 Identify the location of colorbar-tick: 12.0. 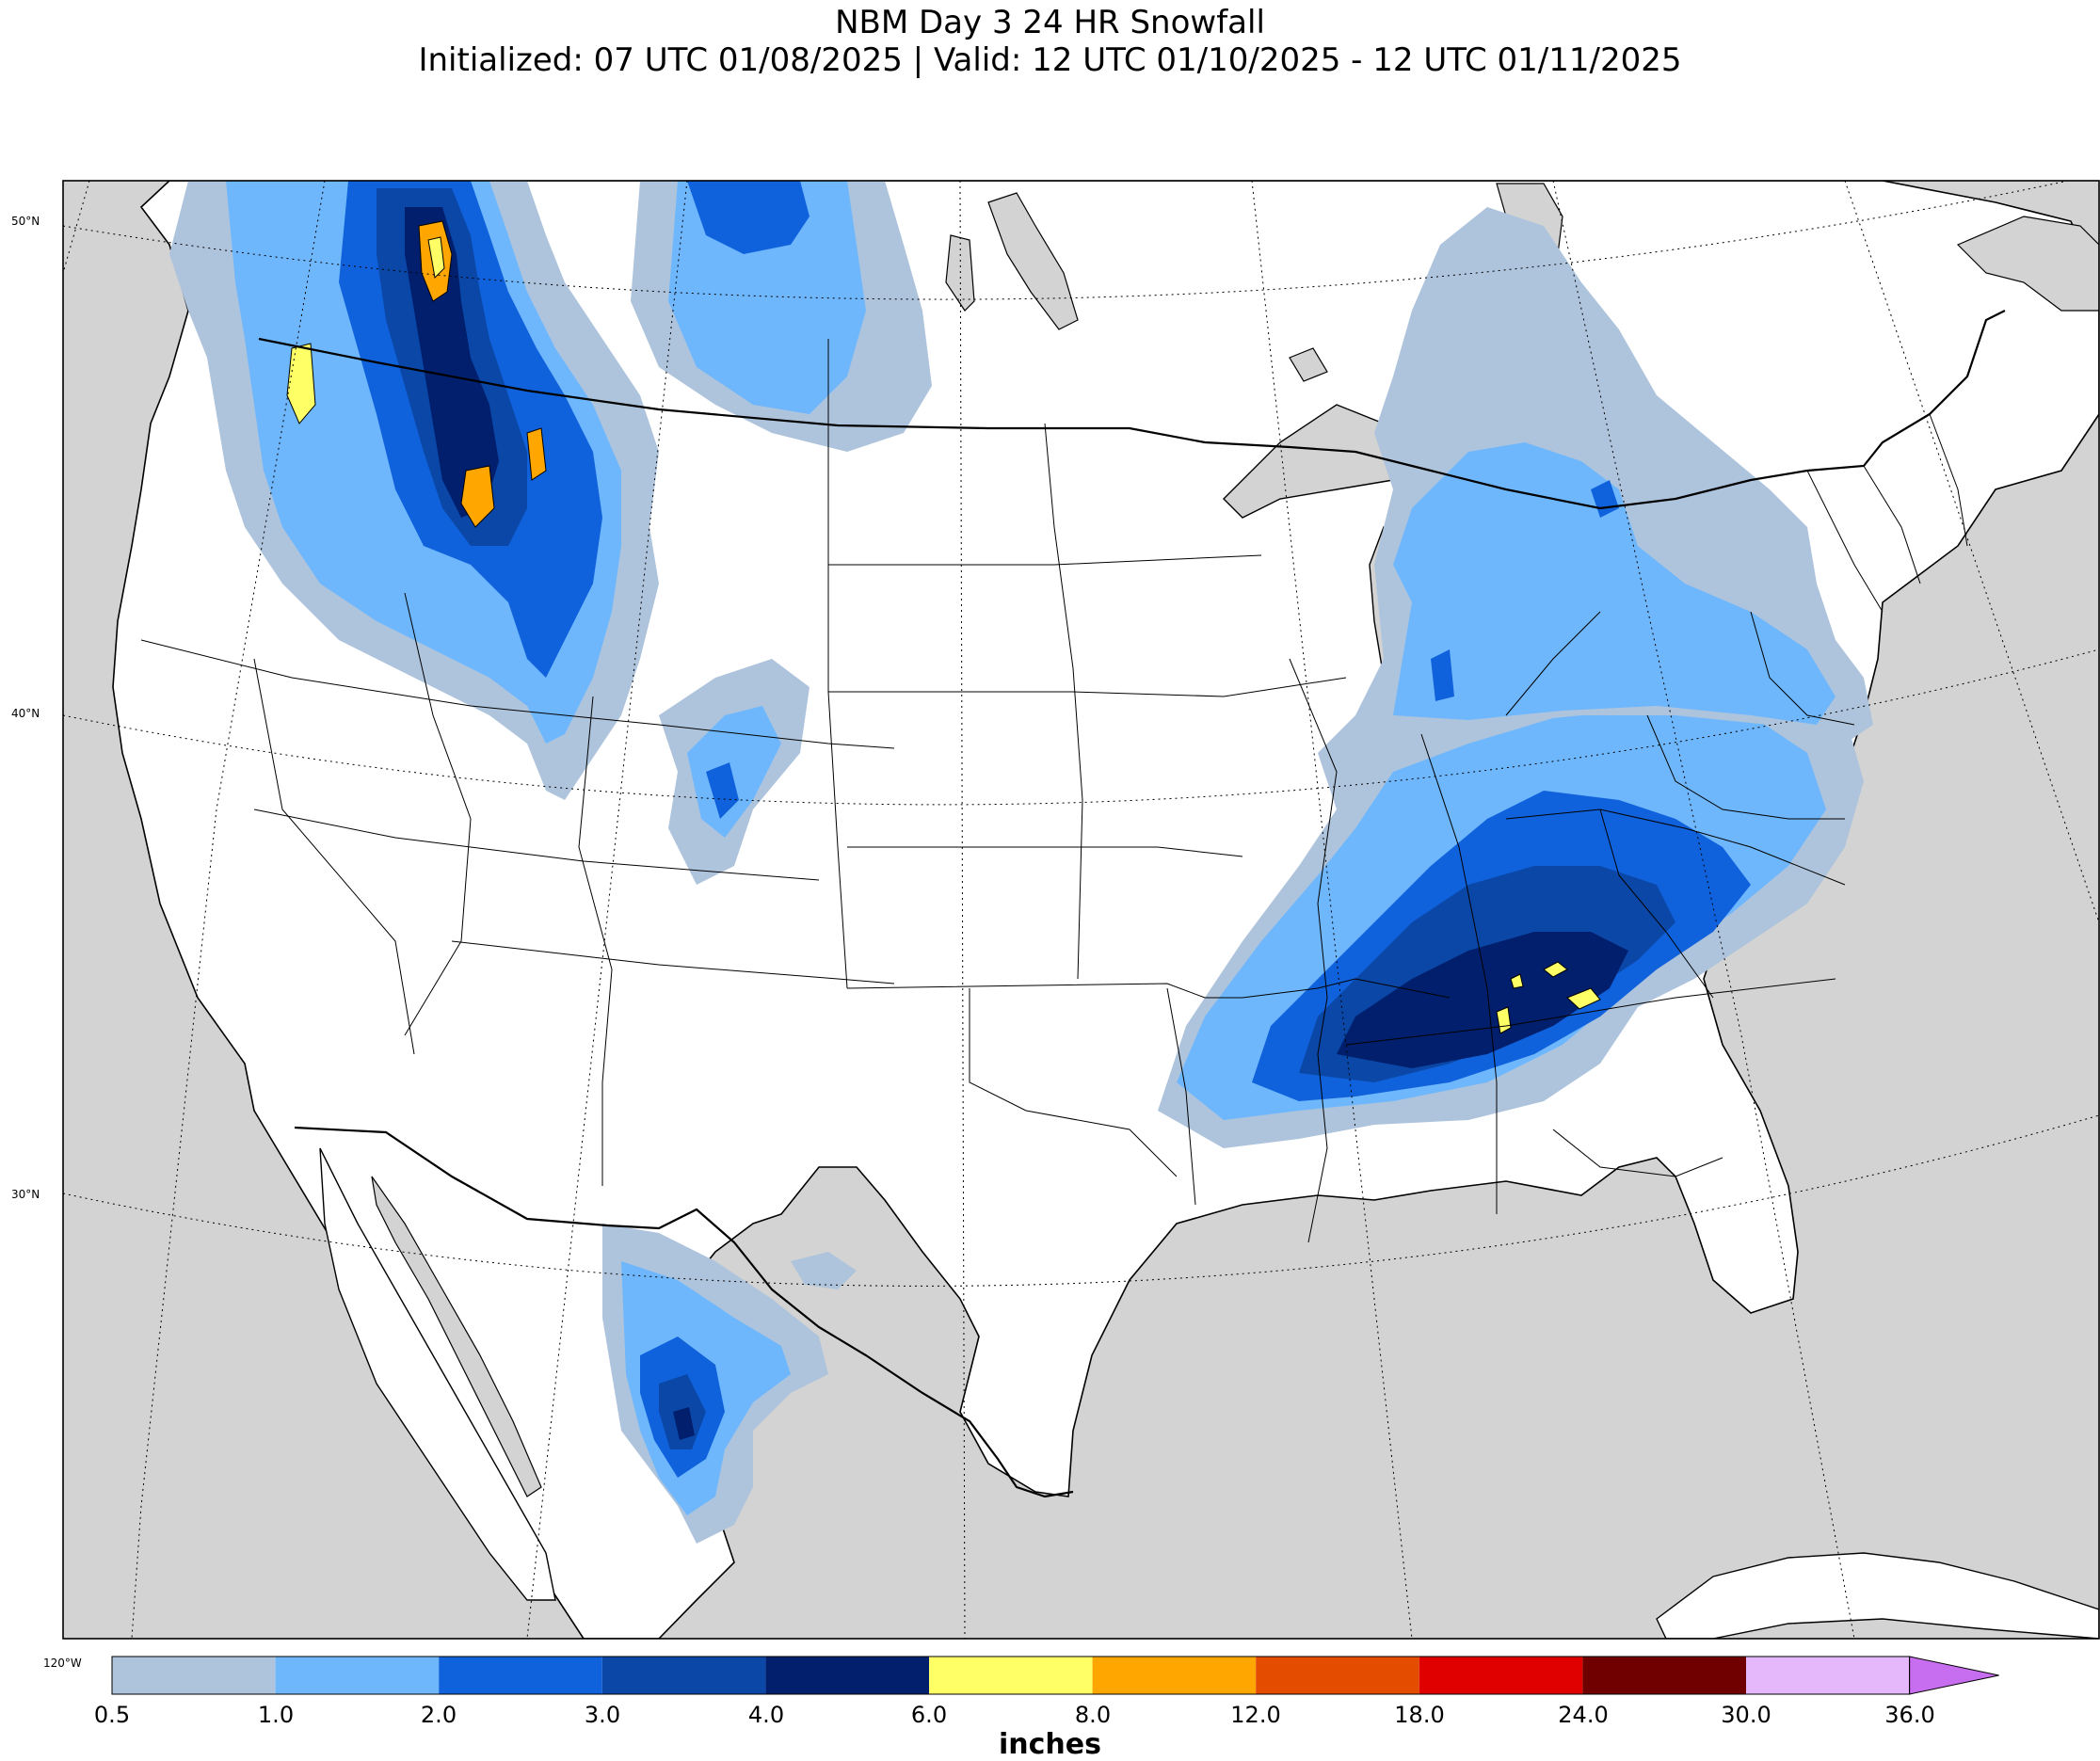
(1255, 1715).